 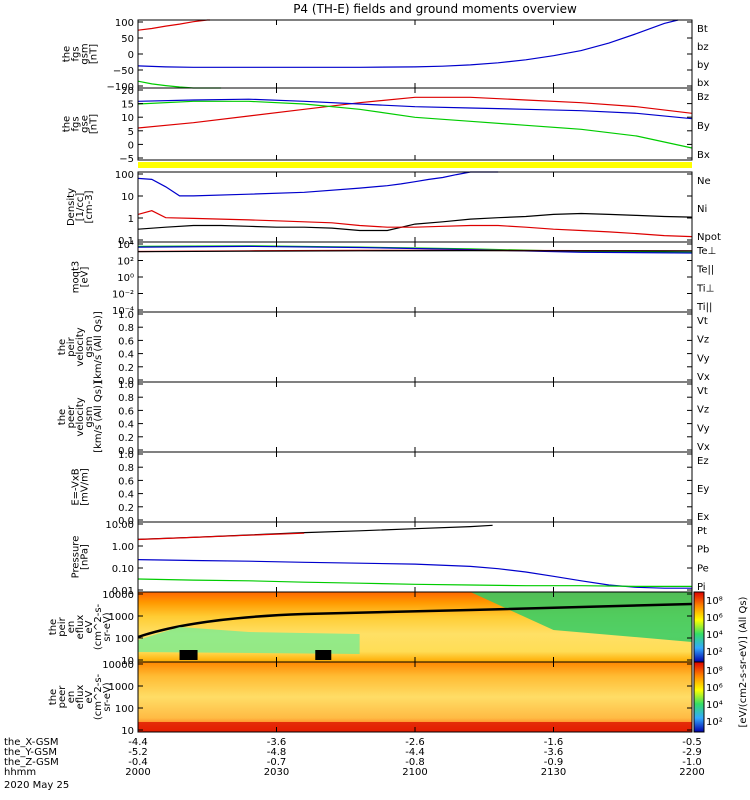 What do you see at coordinates (125, 262) in the screenshot?
I see `y-tick-label: 10²` at bounding box center [125, 262].